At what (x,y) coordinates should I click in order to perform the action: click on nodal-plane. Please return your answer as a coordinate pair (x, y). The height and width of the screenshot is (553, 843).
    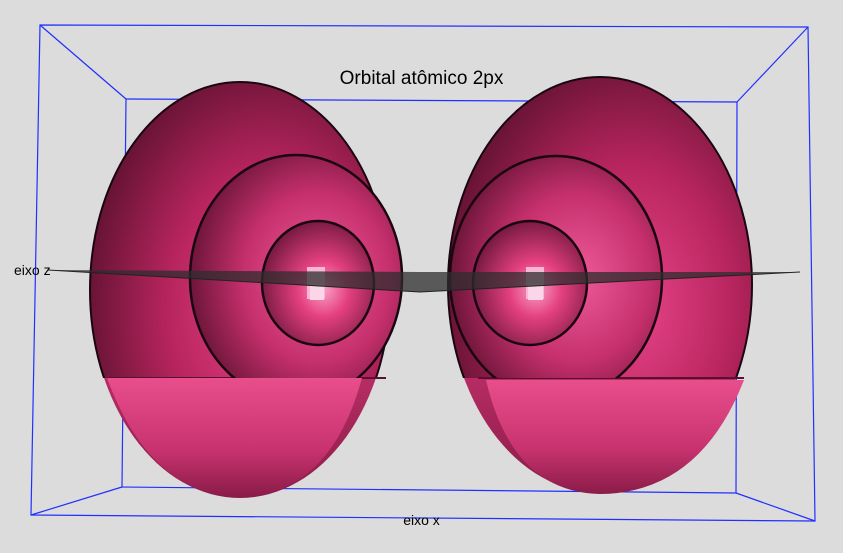
    Looking at the image, I should click on (424, 281).